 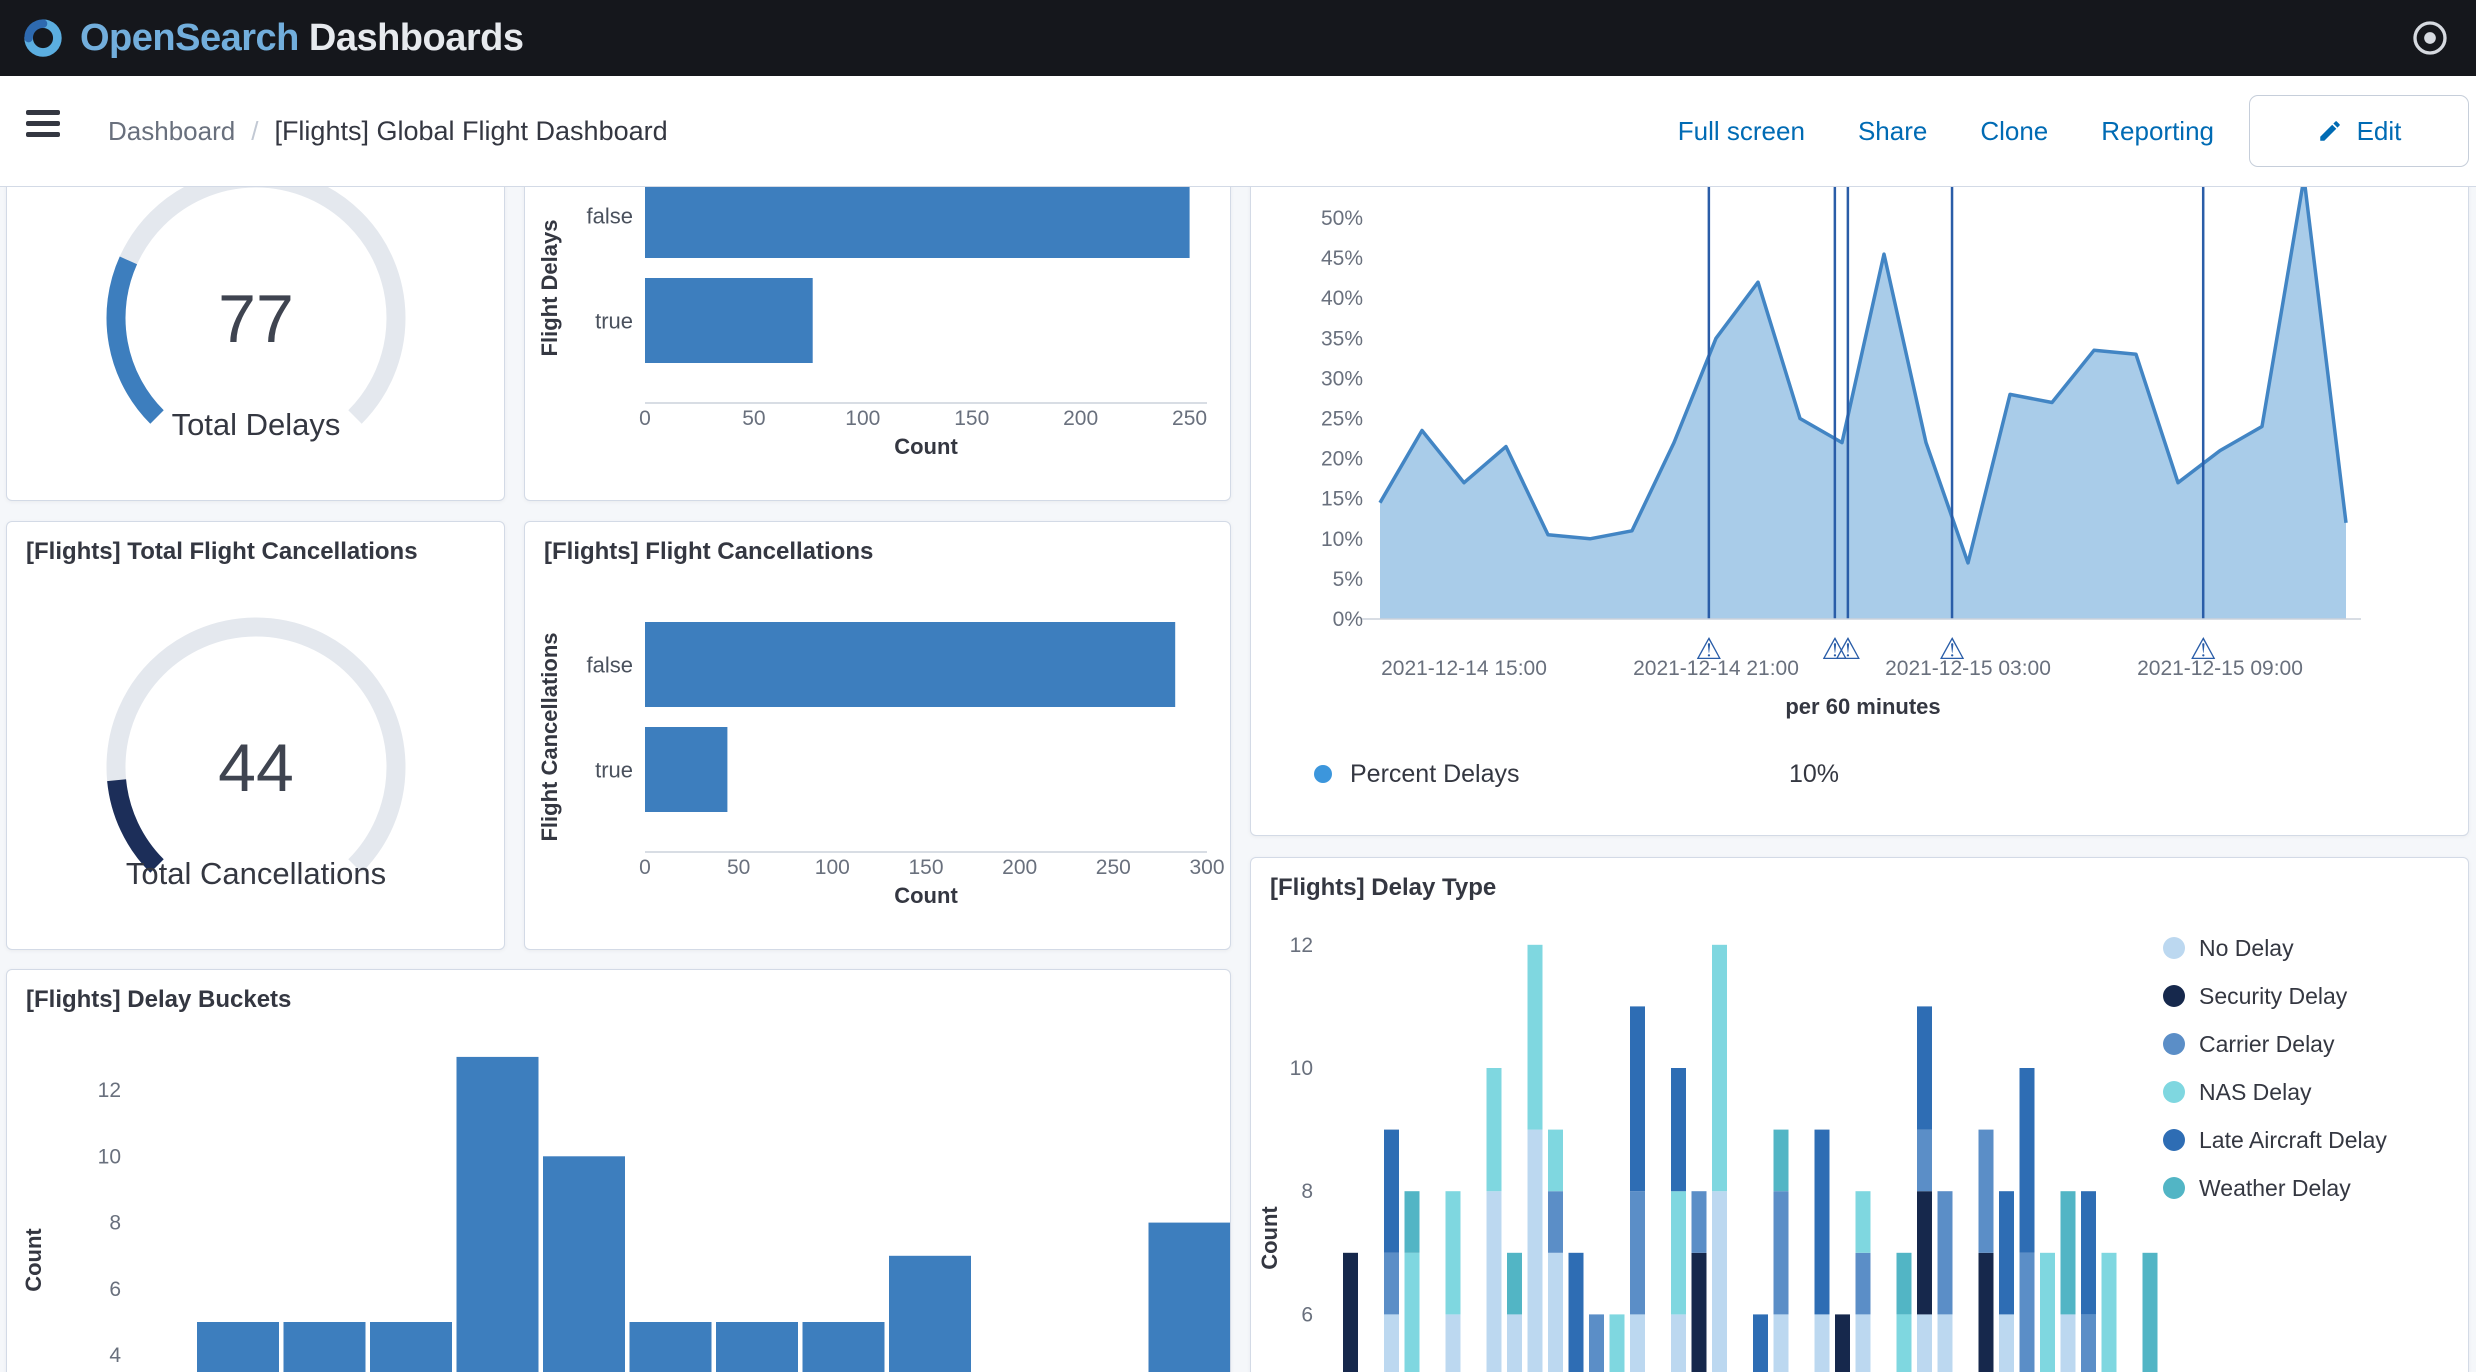 I want to click on panel-title: [Flights] Delay Type, so click(x=1383, y=887).